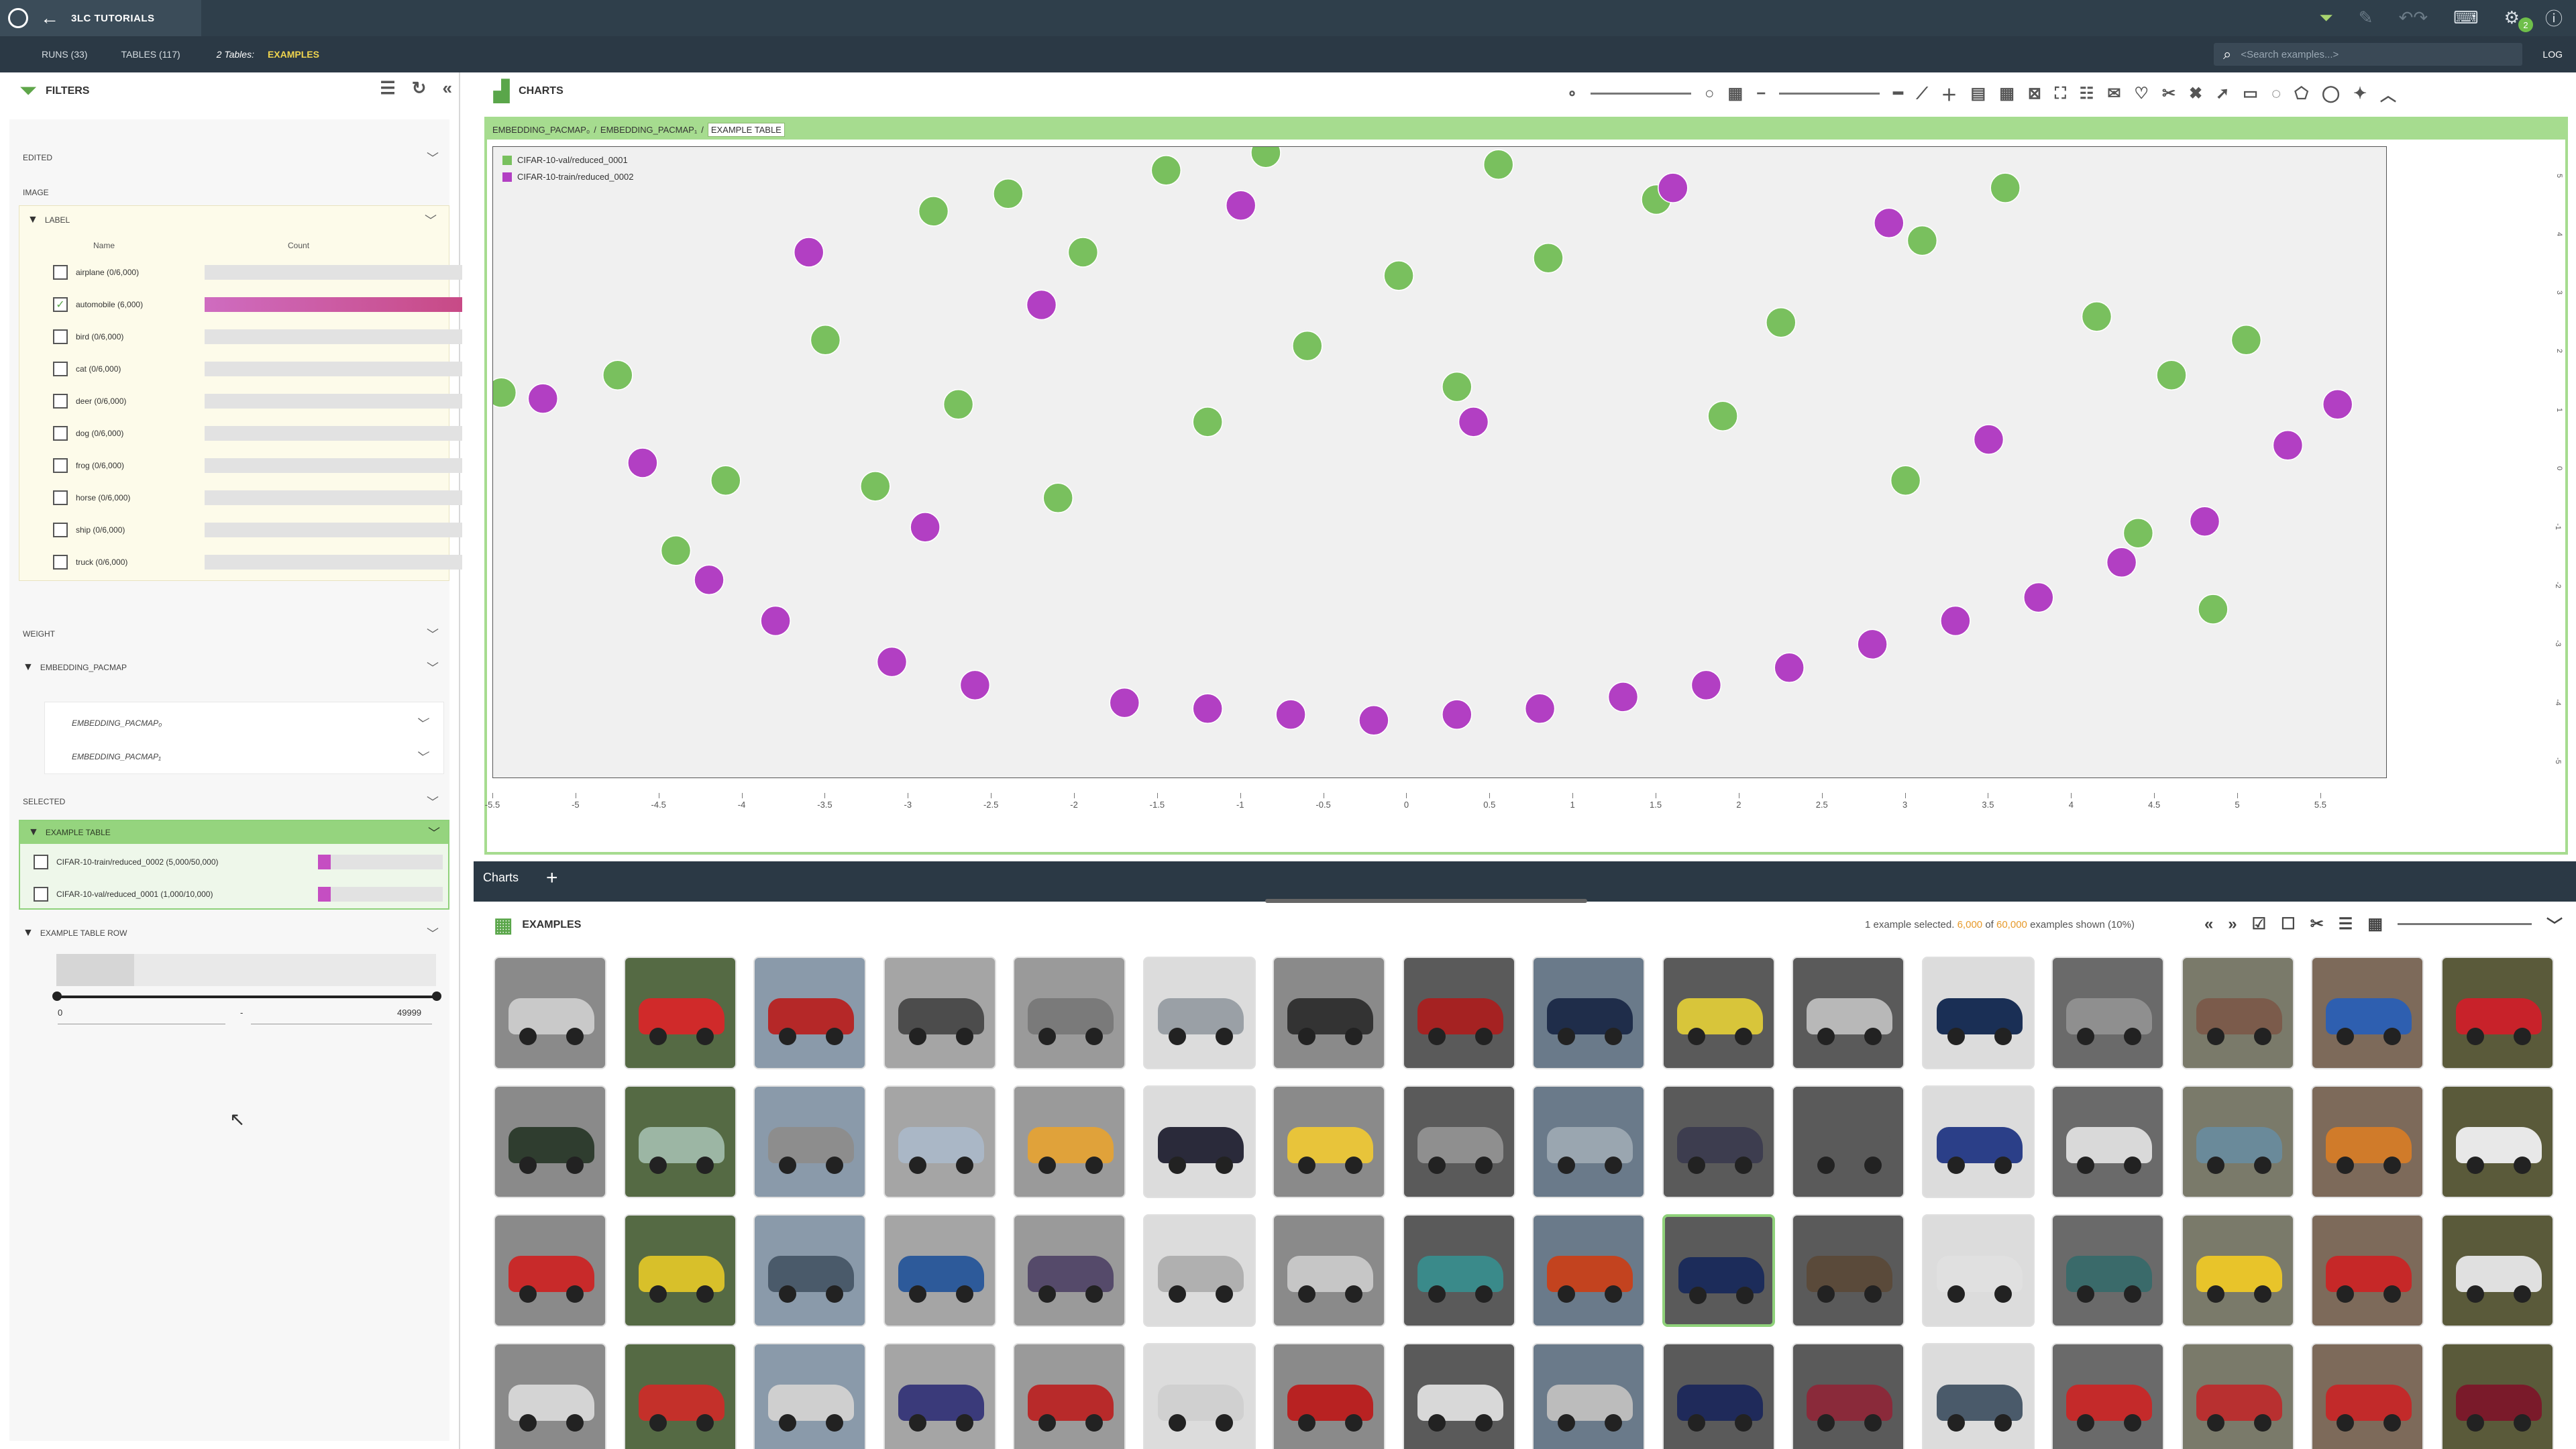 Image resolution: width=2576 pixels, height=1449 pixels. I want to click on tab-runs: RUNS (33), so click(65, 54).